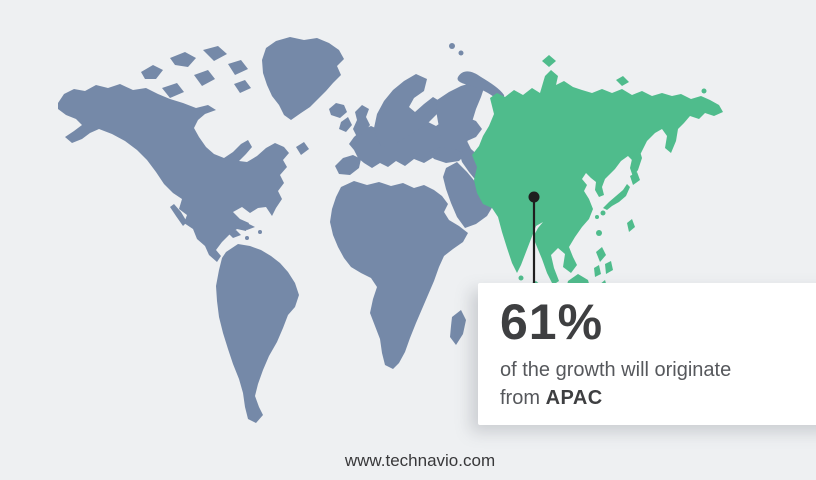 This screenshot has height=480, width=816. I want to click on region-north-america, so click(173, 173).